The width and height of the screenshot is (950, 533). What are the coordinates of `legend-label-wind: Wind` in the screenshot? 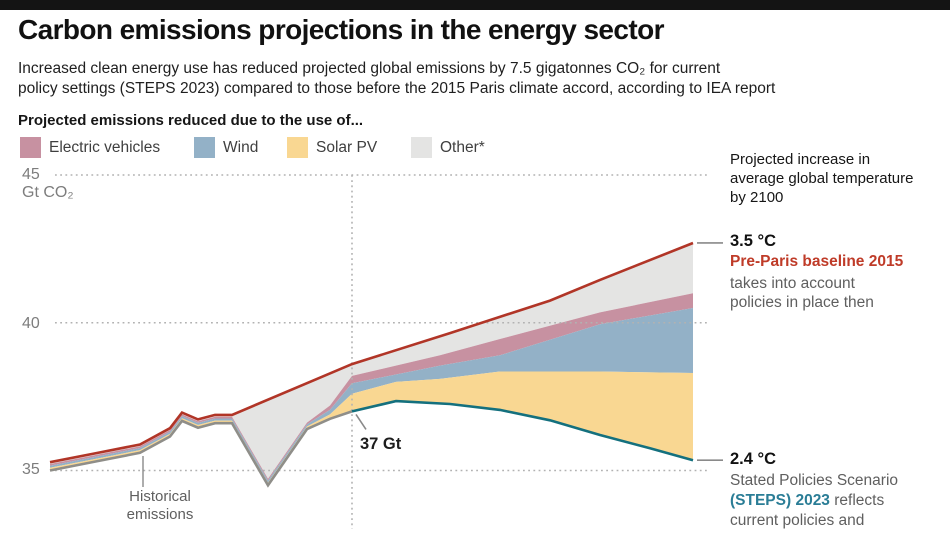 It's located at (241, 147).